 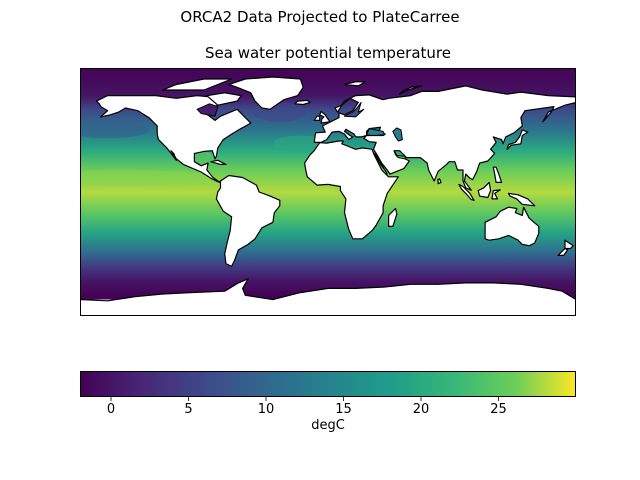 What do you see at coordinates (188, 409) in the screenshot?
I see `colorbar-tick-label: 5` at bounding box center [188, 409].